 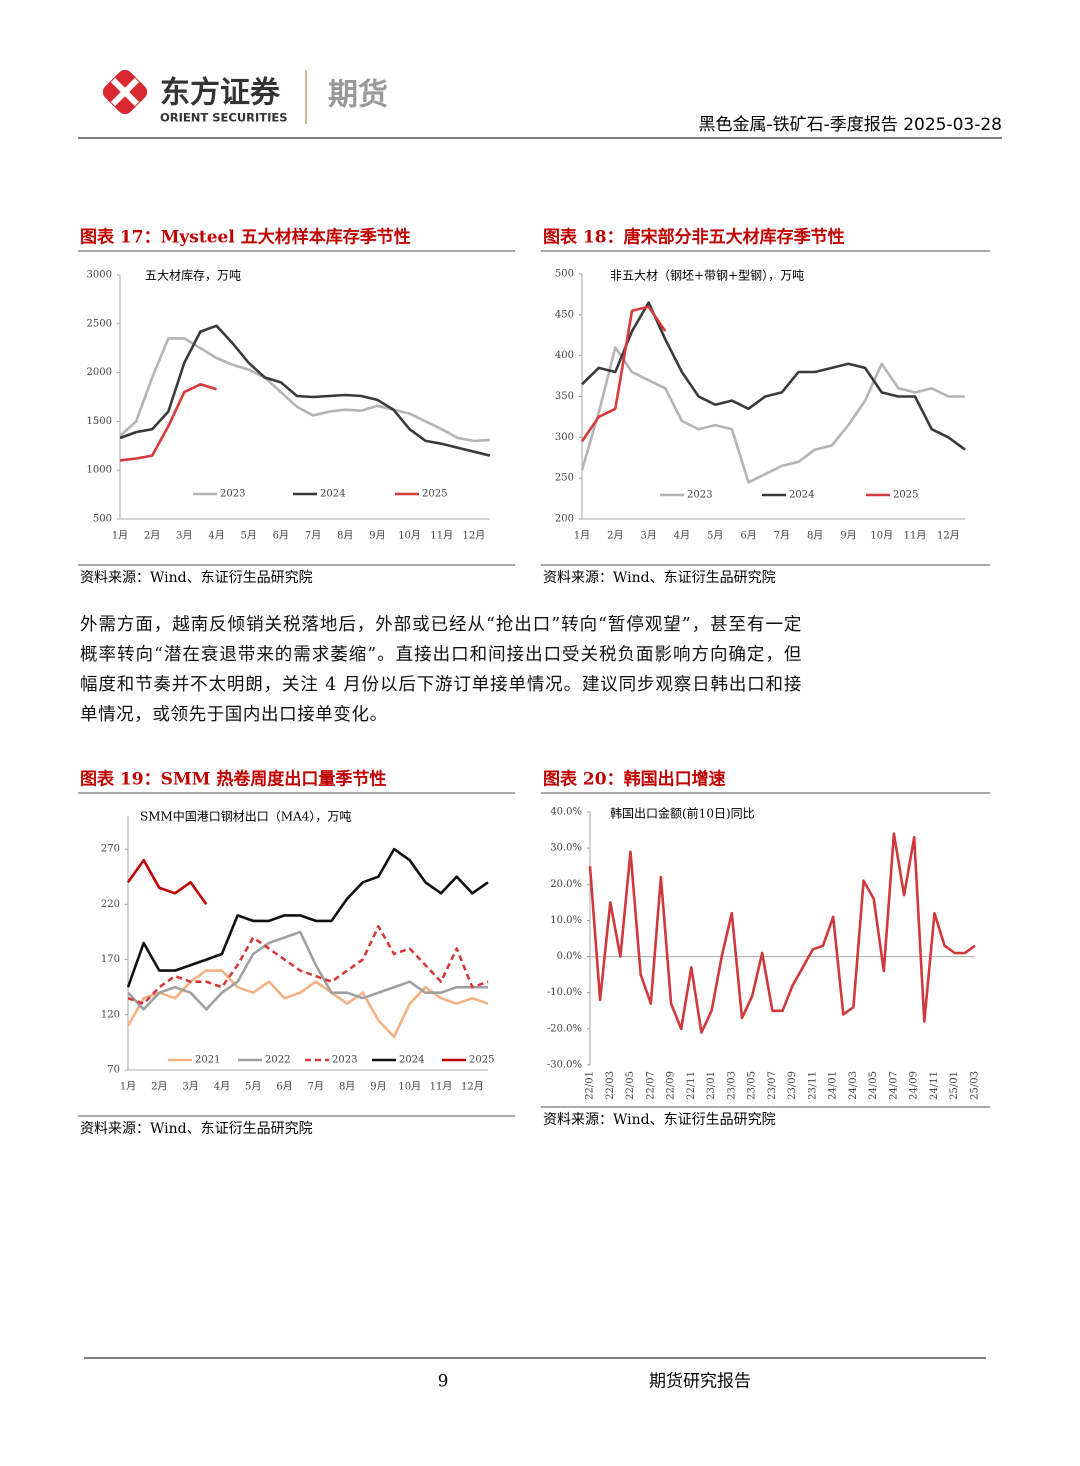 What do you see at coordinates (224, 118) in the screenshot?
I see `brand-en: ORIENT SECURITIES` at bounding box center [224, 118].